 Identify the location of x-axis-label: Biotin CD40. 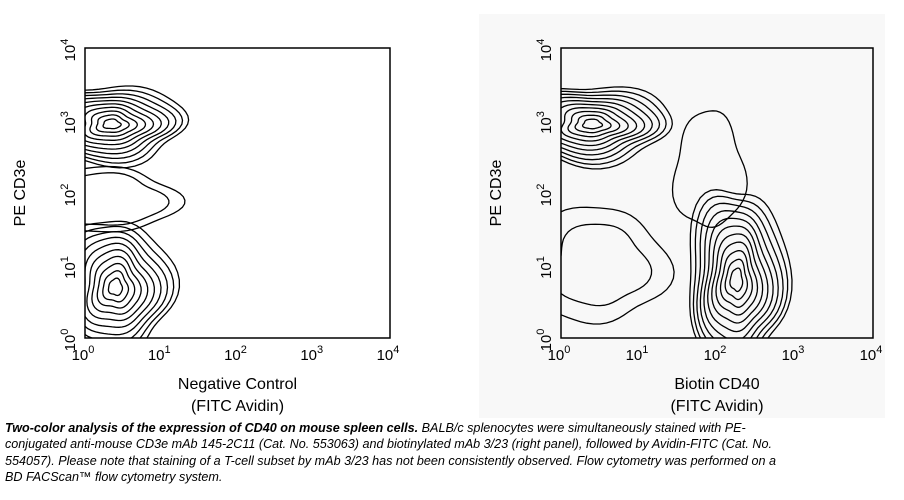
(716, 384).